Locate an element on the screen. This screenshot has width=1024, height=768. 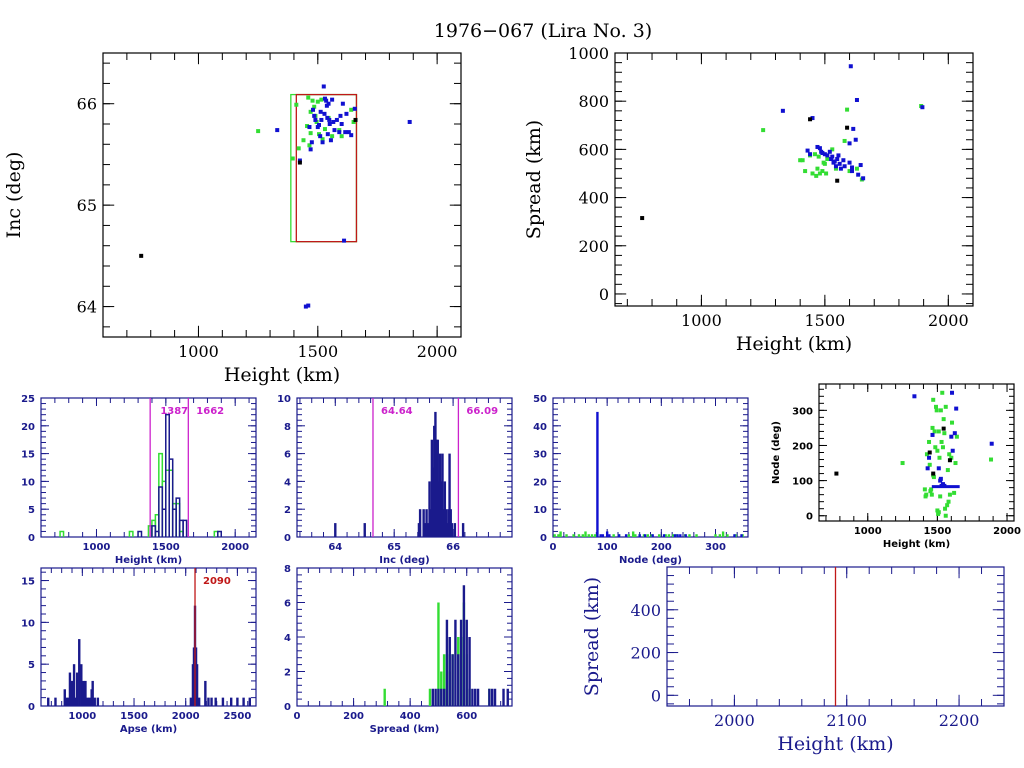
chart-inc-histogram: 64 65 66 0 2 4 6 8 10 Inc (deg) 64.64 66.09 is located at coordinates (395, 480).